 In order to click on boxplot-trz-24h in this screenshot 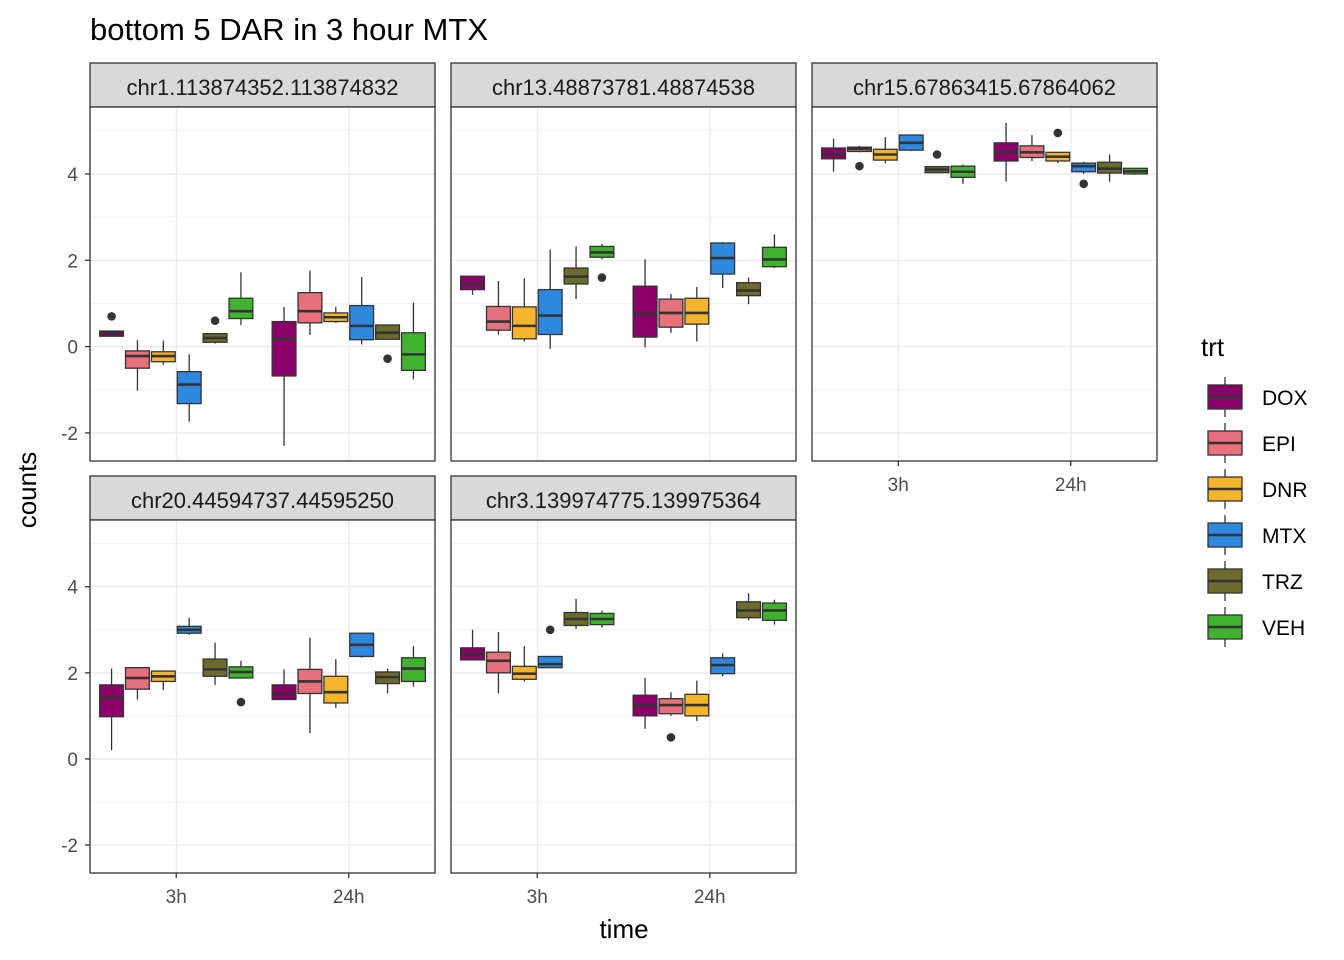, I will do `click(388, 343)`.